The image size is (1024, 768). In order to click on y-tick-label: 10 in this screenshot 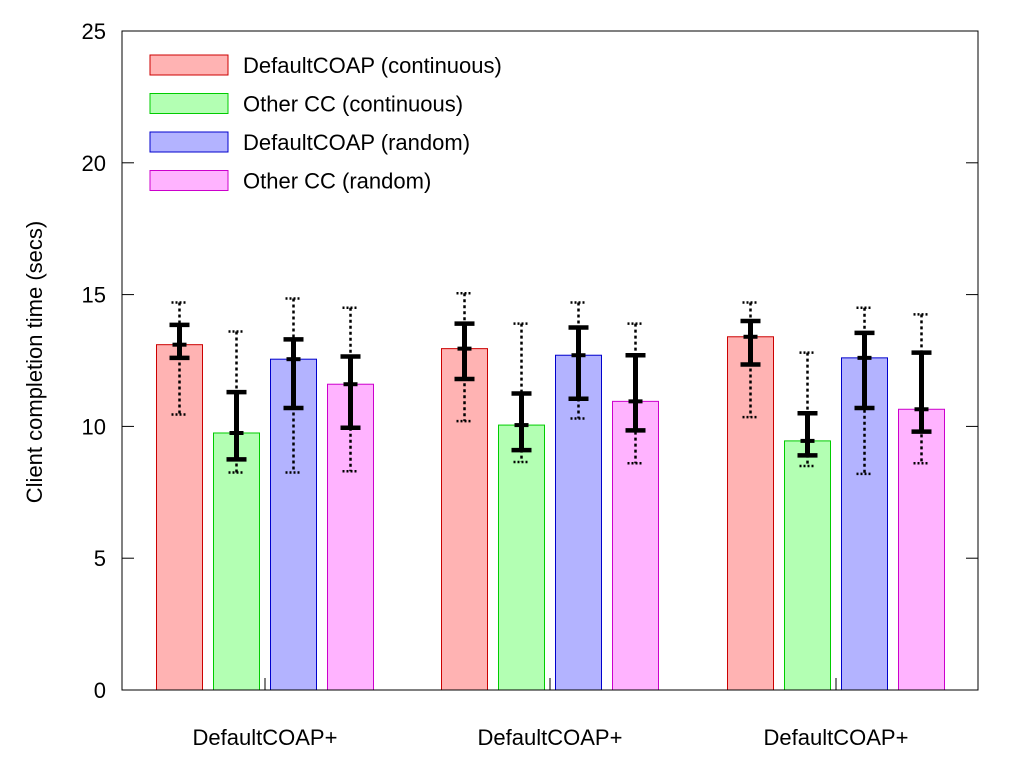, I will do `click(94, 426)`.